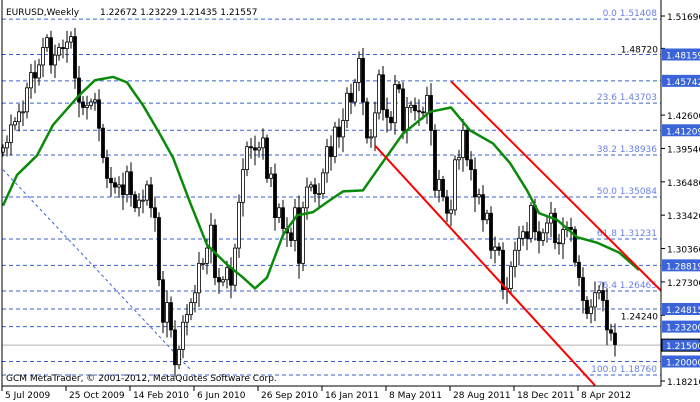 The height and width of the screenshot is (402, 700). I want to click on x-tick-label: 8 May 2011, so click(415, 396).